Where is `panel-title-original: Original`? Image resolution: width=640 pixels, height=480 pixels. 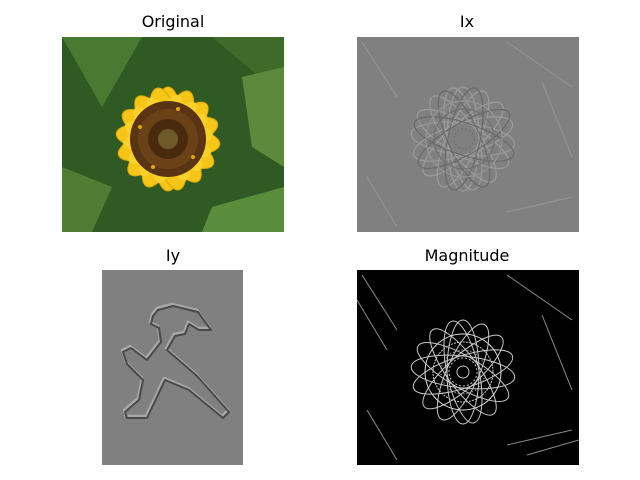
panel-title-original: Original is located at coordinates (173, 21).